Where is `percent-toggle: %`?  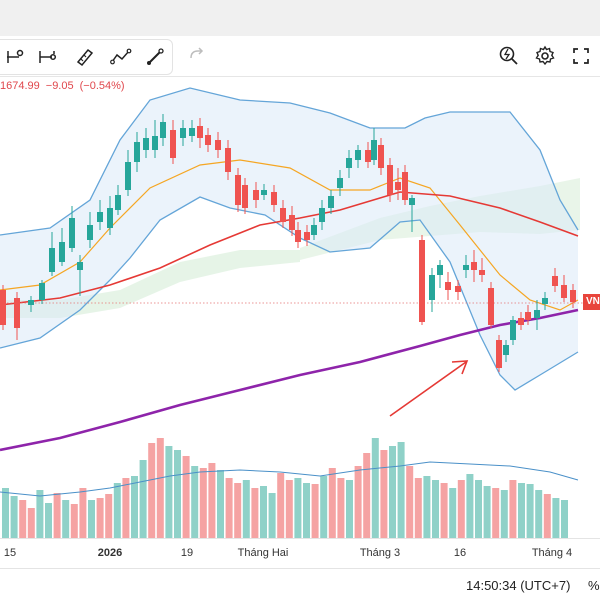
percent-toggle: % is located at coordinates (594, 585).